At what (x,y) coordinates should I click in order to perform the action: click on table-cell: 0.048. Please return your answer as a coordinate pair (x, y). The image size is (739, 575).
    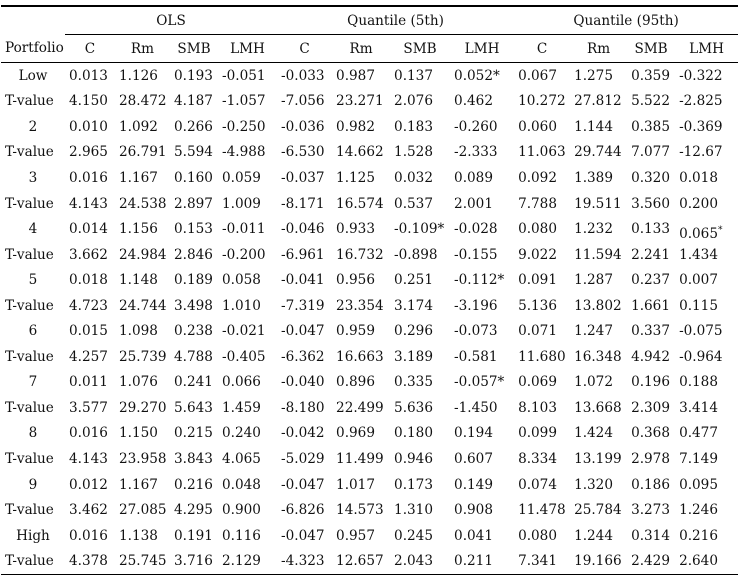
    Looking at the image, I should click on (241, 484).